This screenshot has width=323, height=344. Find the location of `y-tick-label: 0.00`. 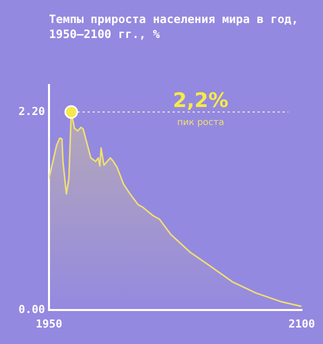

y-tick-label: 0.00 is located at coordinates (31, 309).